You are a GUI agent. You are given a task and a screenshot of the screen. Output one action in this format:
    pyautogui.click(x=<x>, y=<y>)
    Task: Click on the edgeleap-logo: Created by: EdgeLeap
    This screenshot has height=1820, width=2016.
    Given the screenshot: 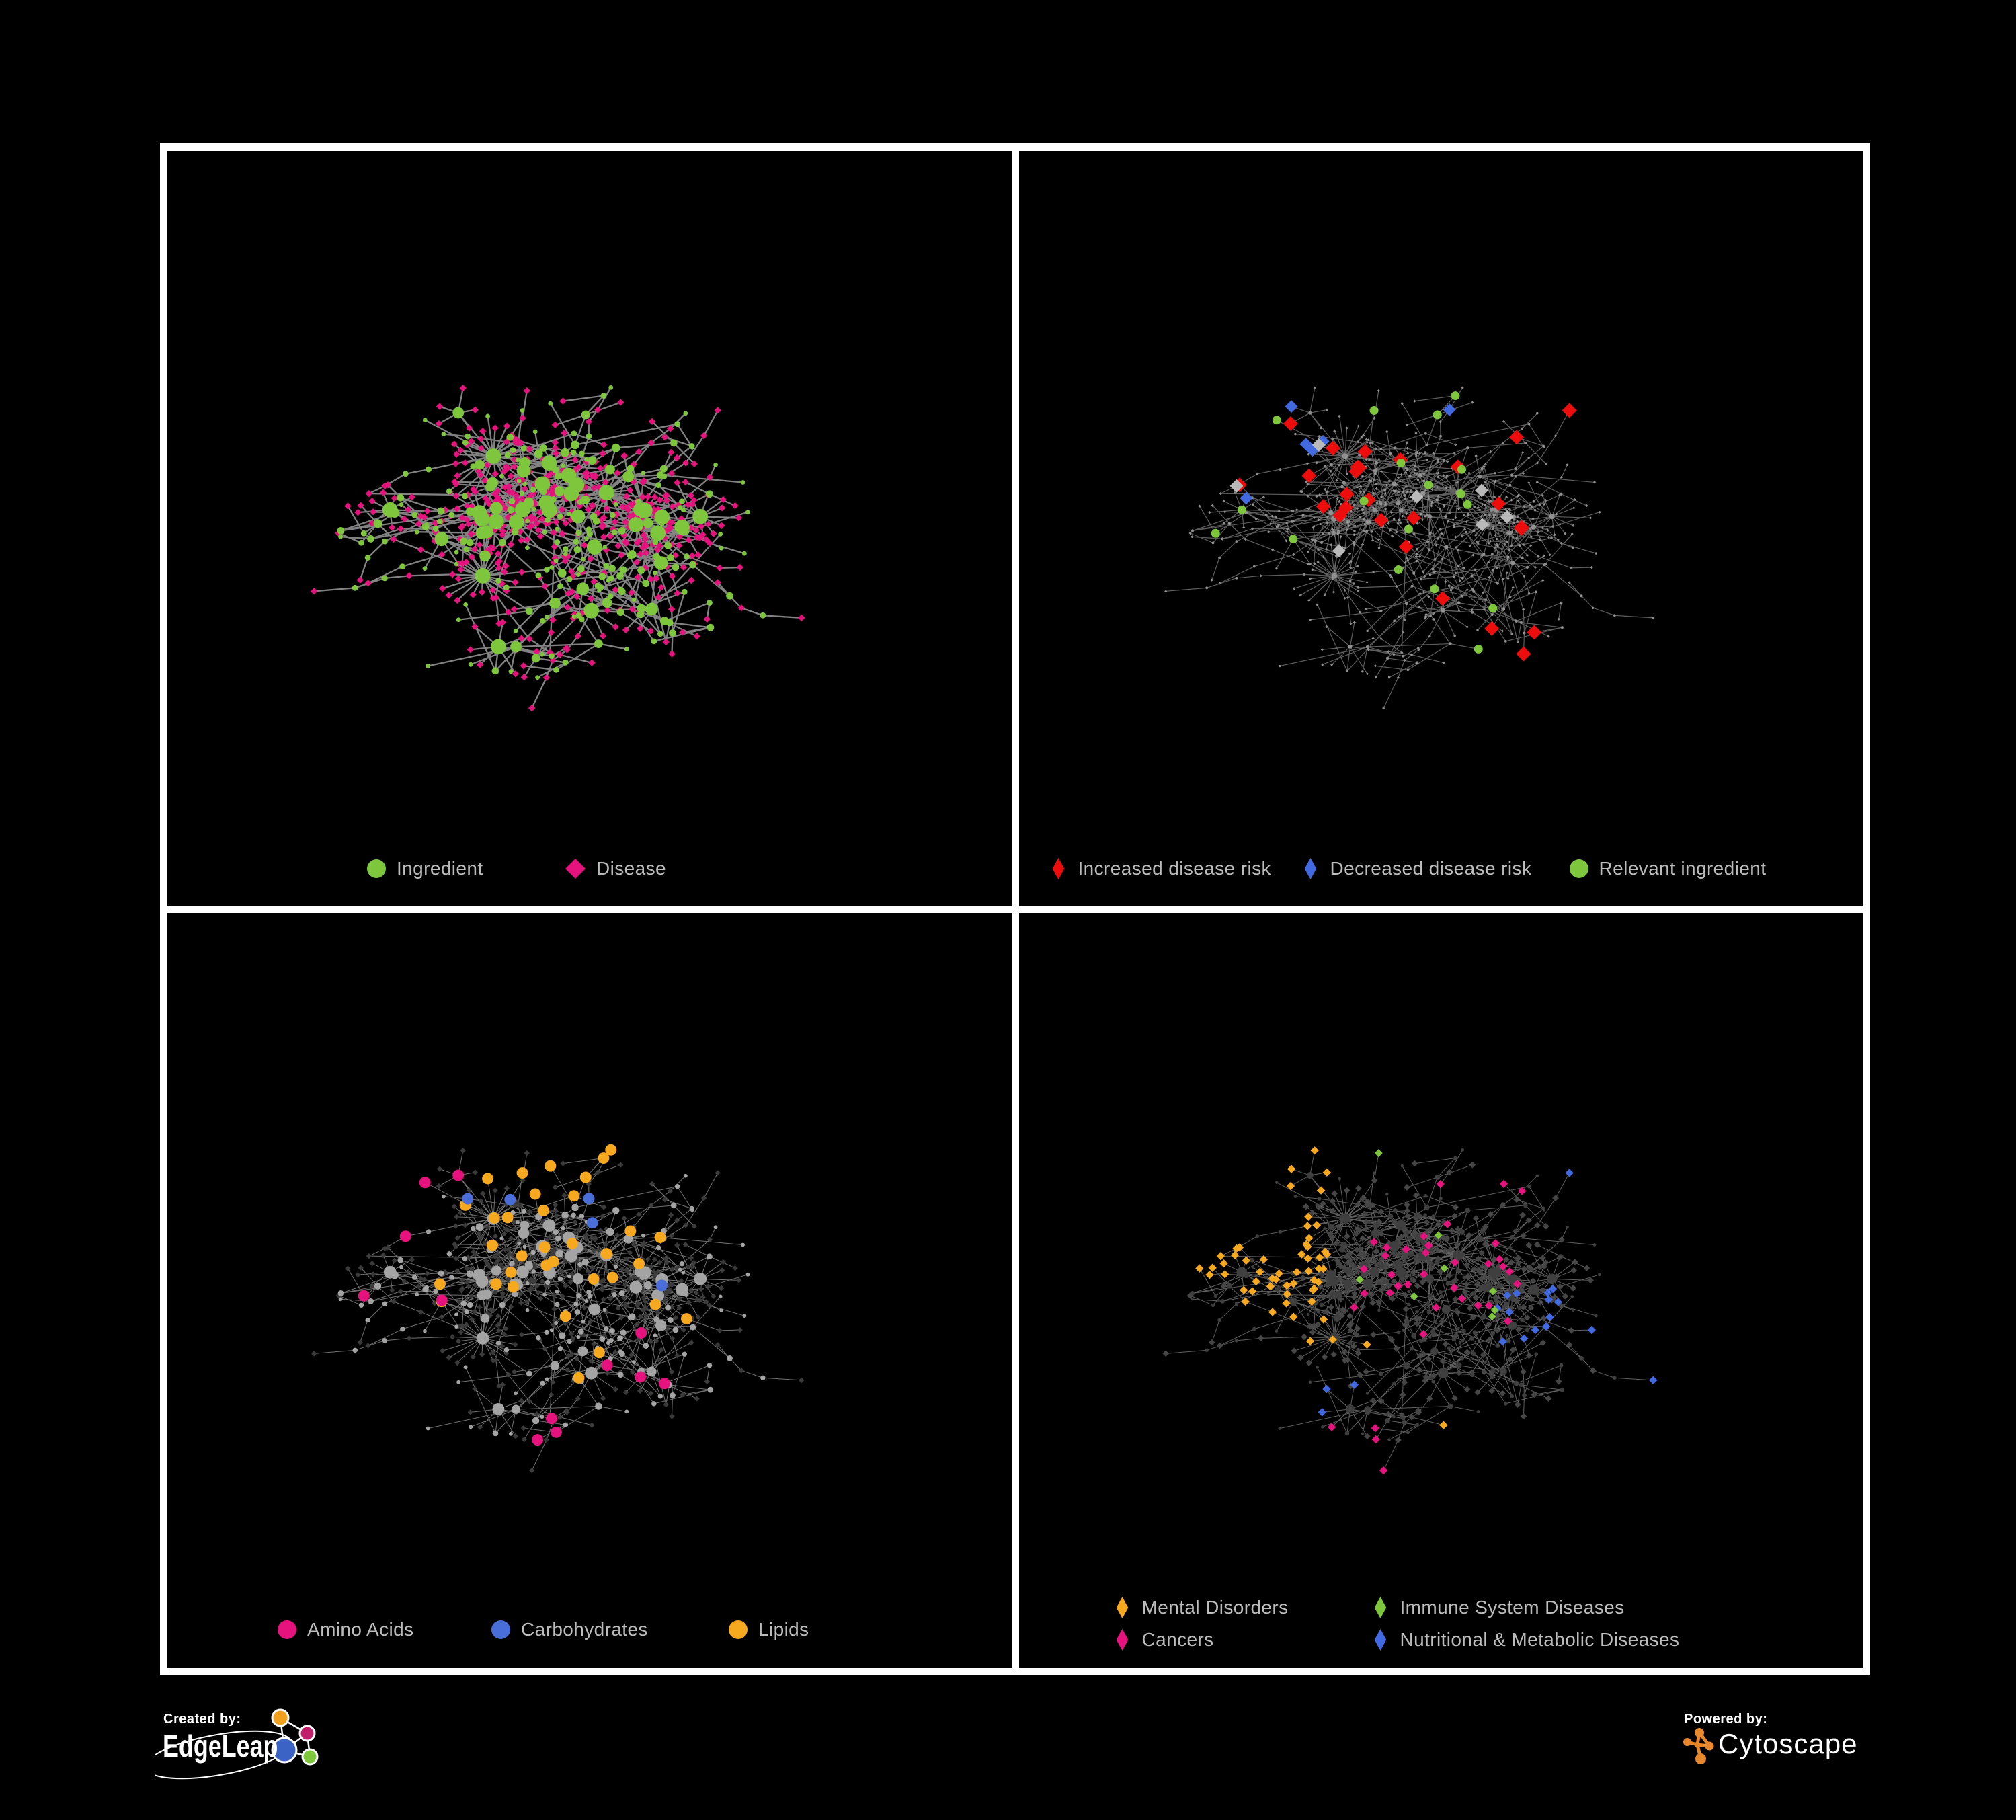 What is the action you would take?
    pyautogui.click(x=296, y=1758)
    